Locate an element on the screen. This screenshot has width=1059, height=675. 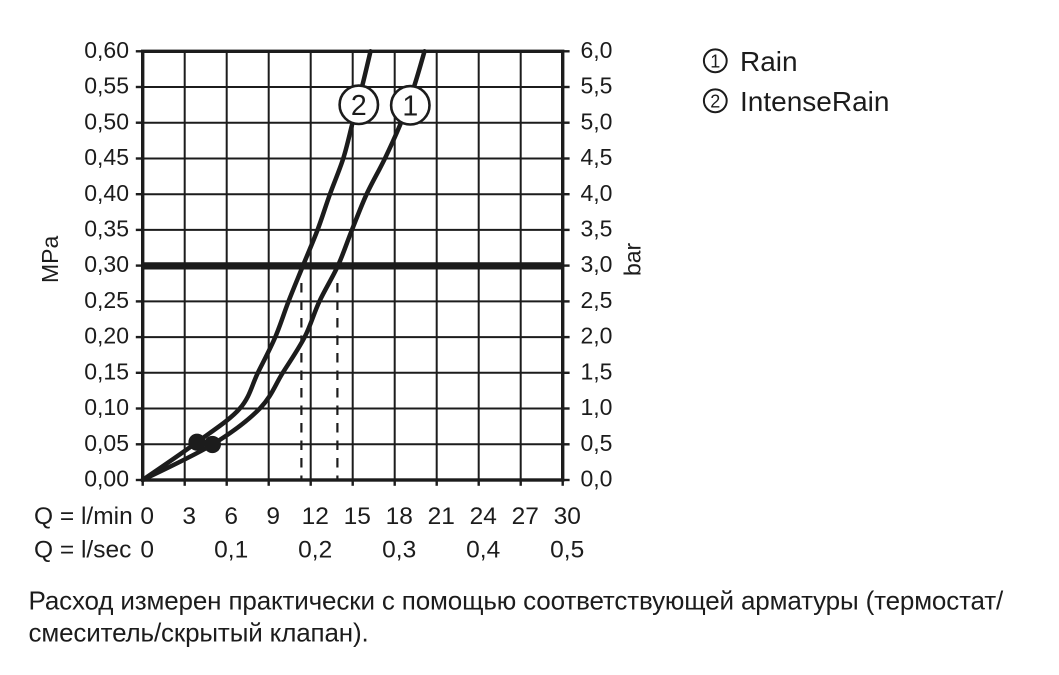
svg-text: Rain is located at coordinates (769, 61).